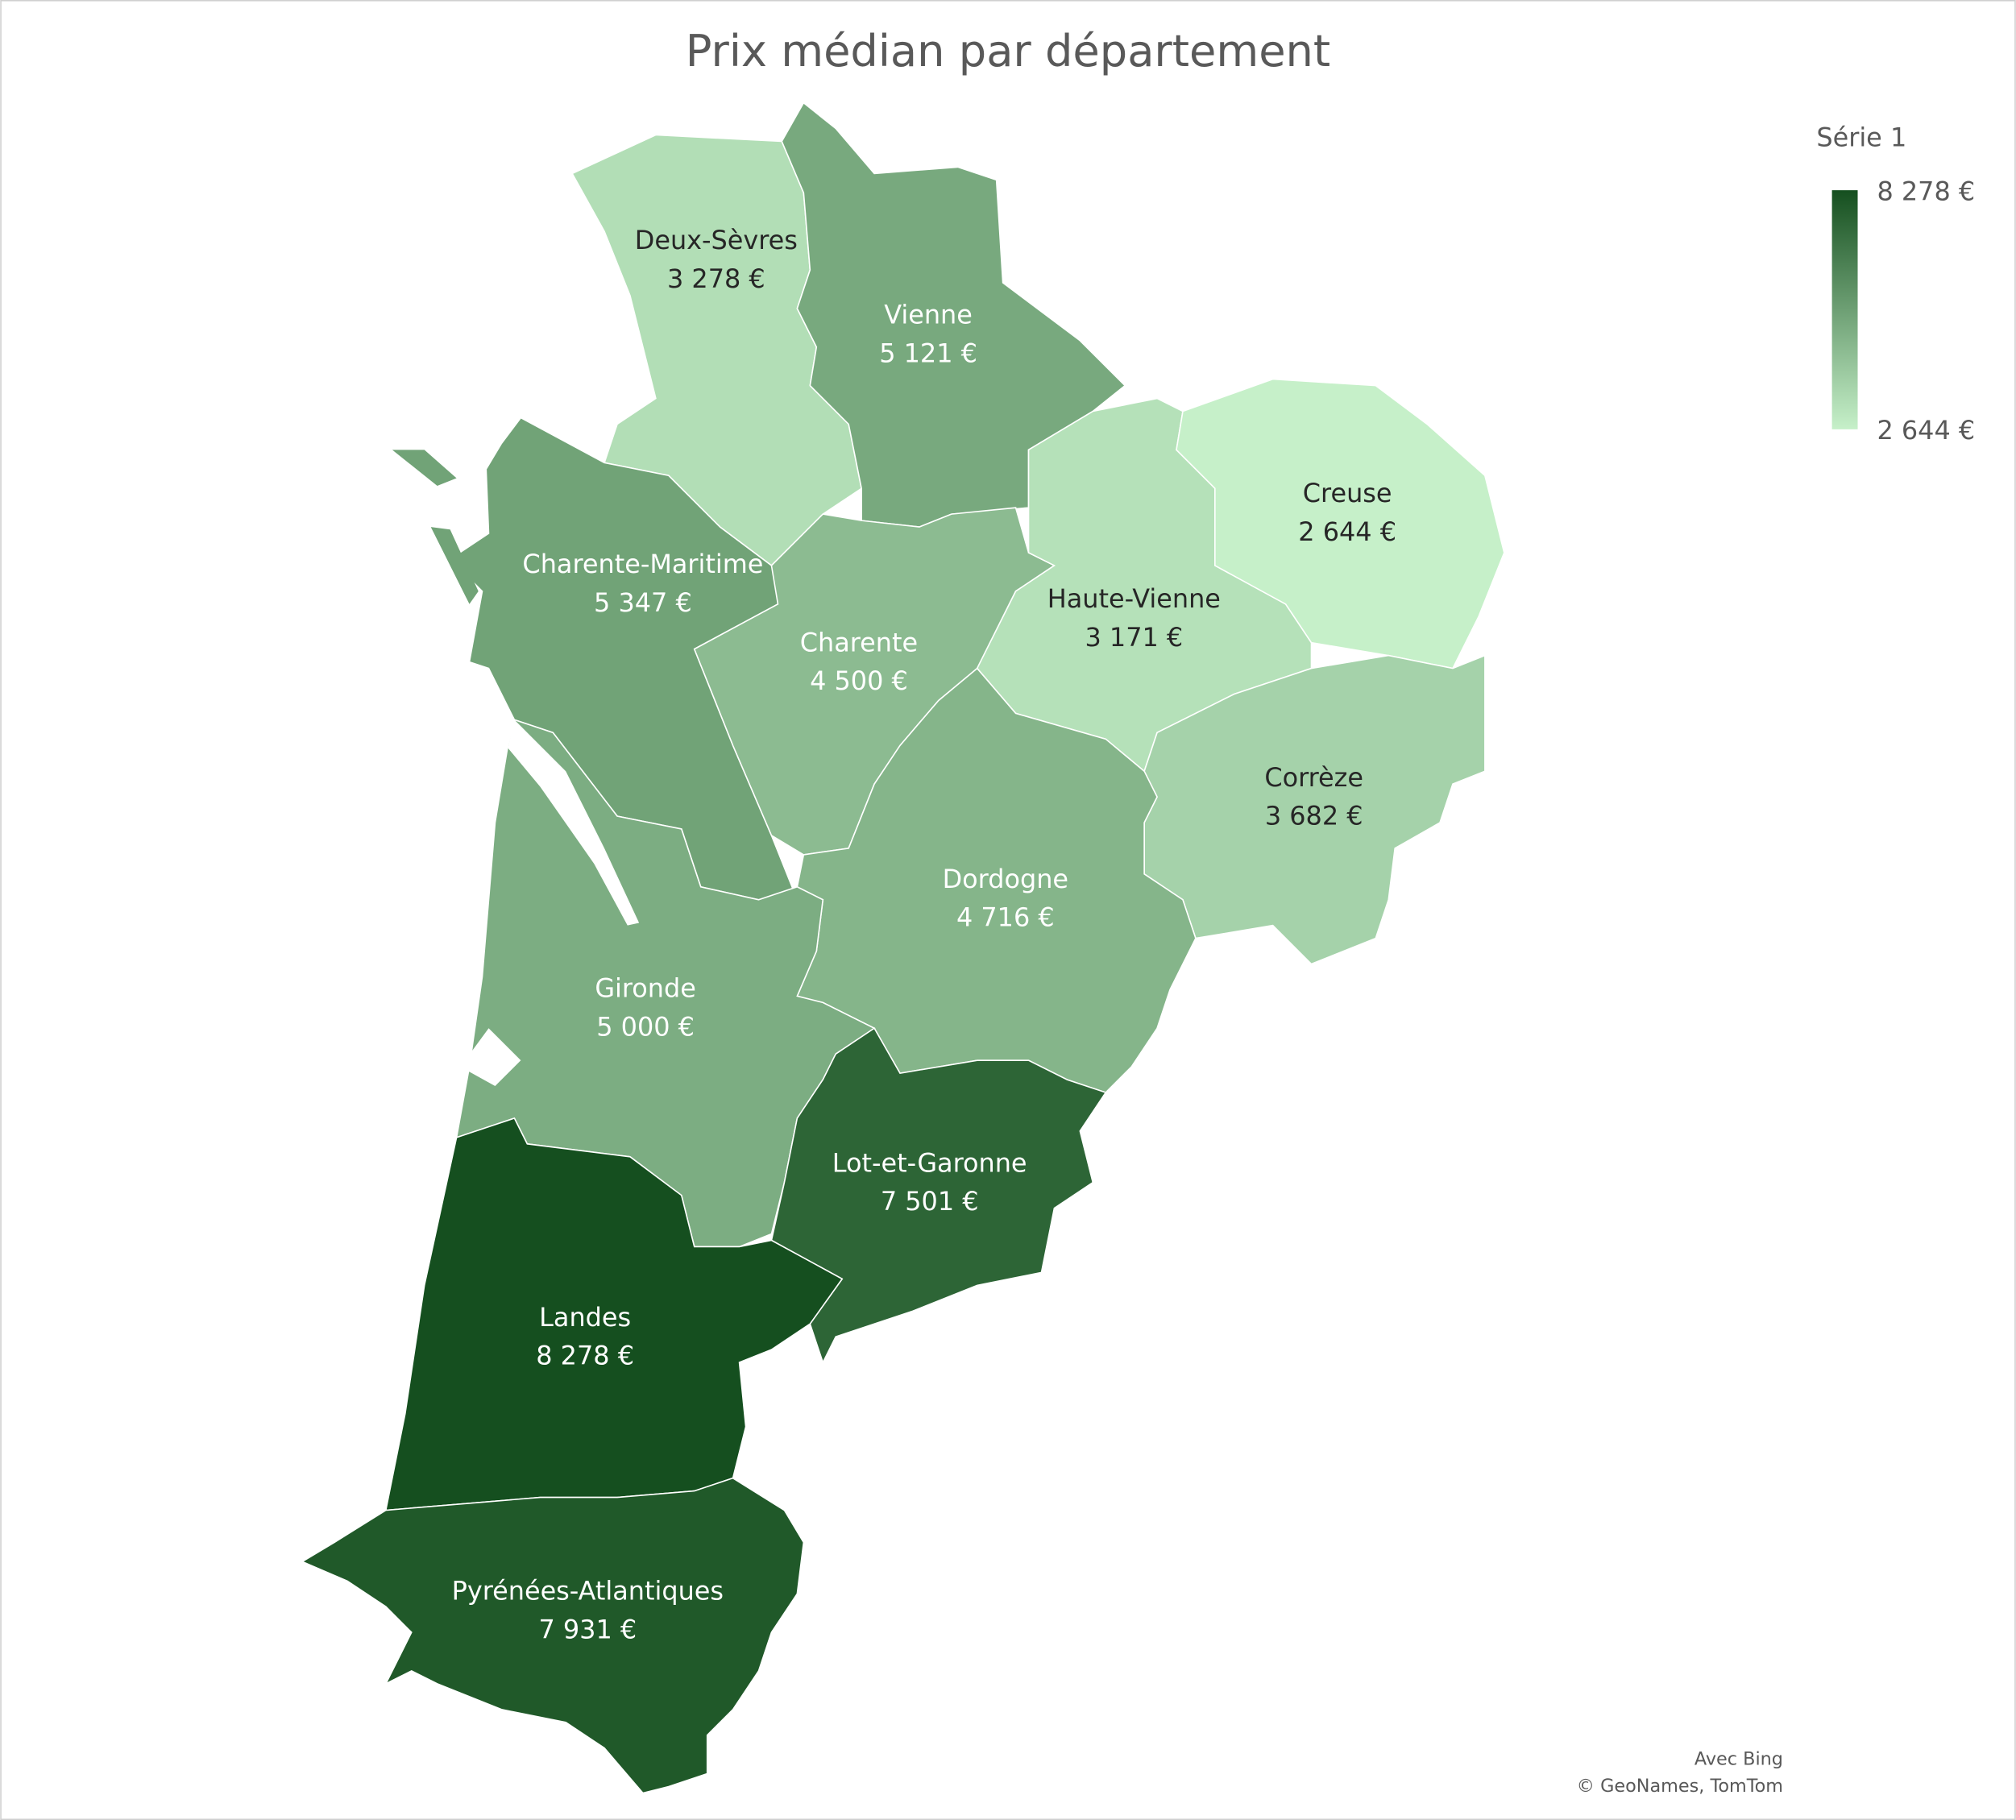 The width and height of the screenshot is (2016, 1820). Describe the element at coordinates (1347, 493) in the screenshot. I see `region-name: Creuse` at that location.